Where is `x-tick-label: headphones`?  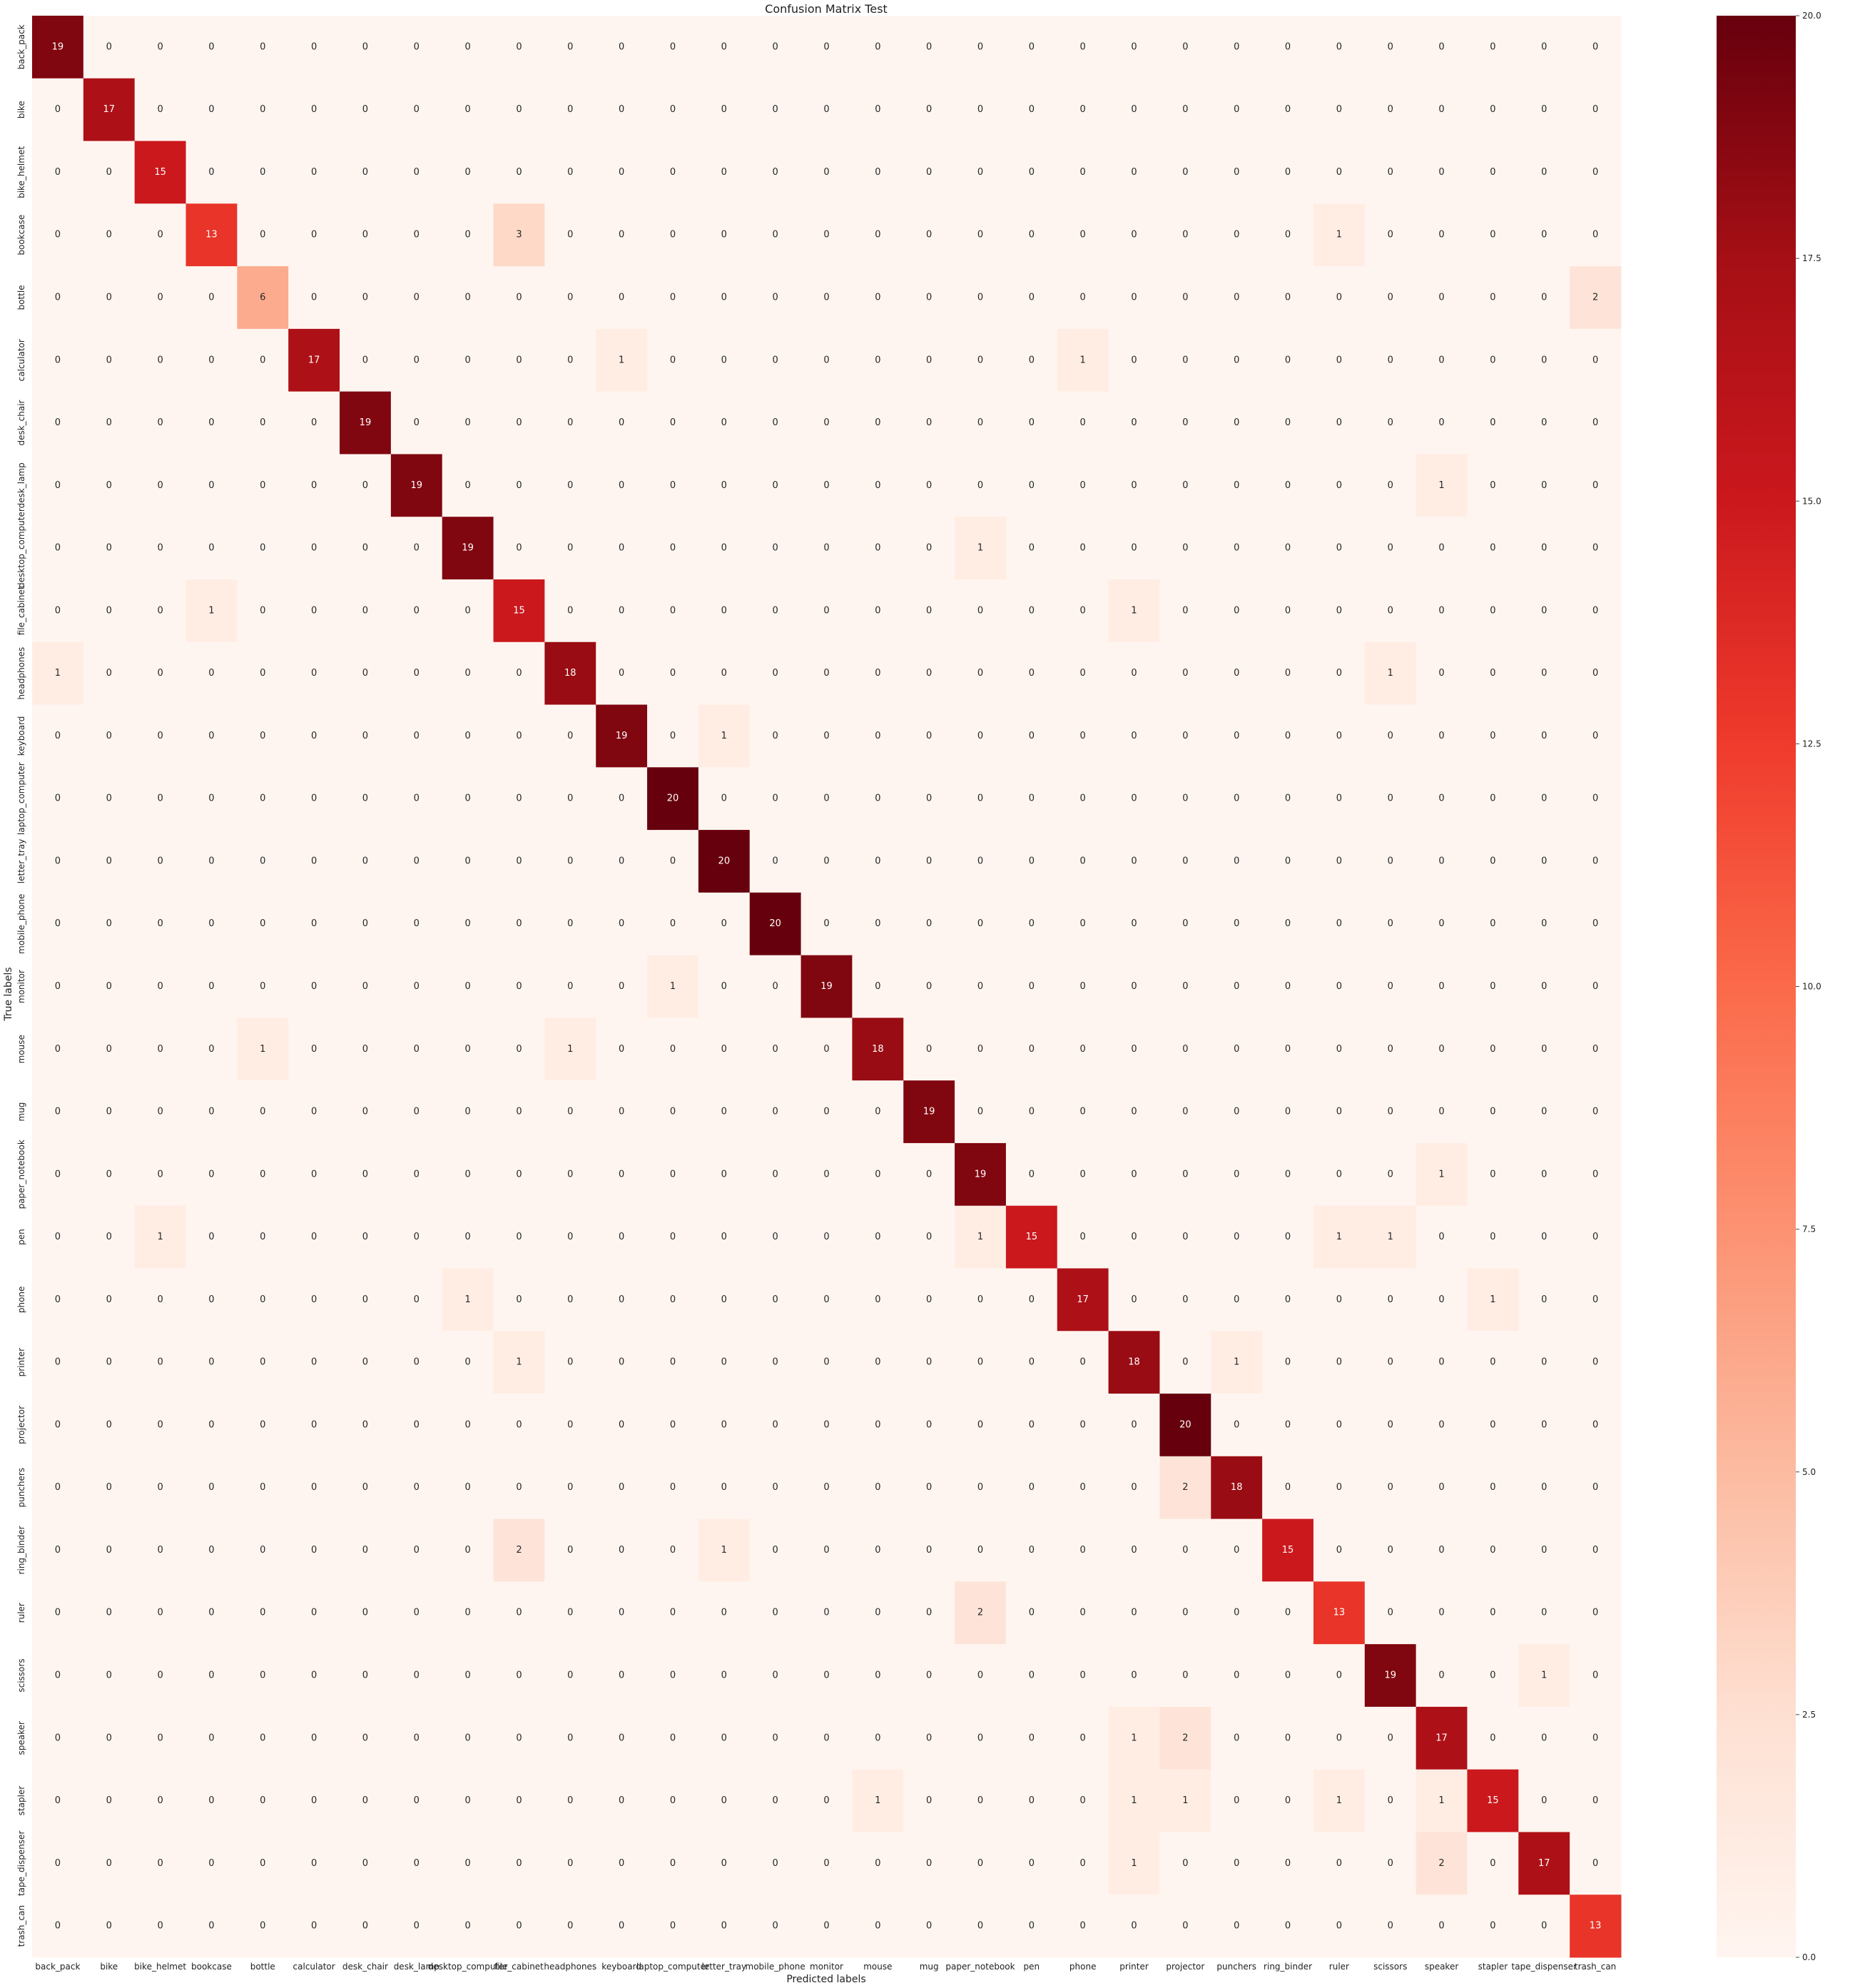 x-tick-label: headphones is located at coordinates (570, 1967).